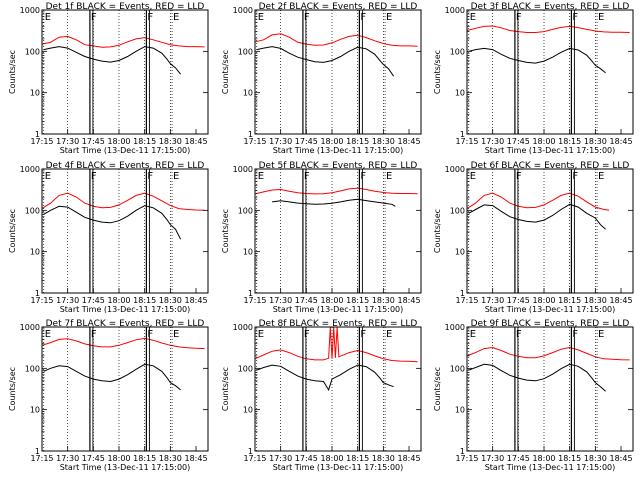 The width and height of the screenshot is (640, 480). Describe the element at coordinates (125, 324) in the screenshot. I see `panel-title: Det 7f BLACK = Events, RED = LLD` at that location.